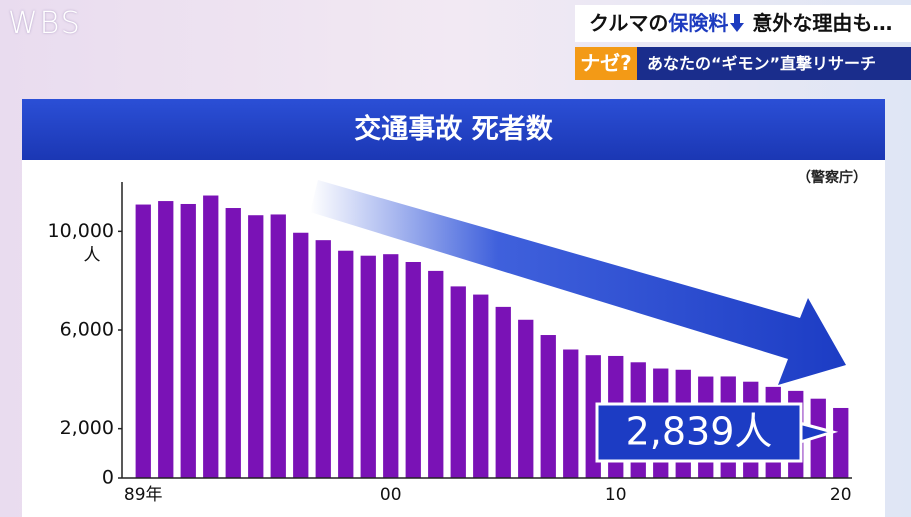 The height and width of the screenshot is (517, 911). I want to click on callout-label: 2,839人, so click(699, 432).